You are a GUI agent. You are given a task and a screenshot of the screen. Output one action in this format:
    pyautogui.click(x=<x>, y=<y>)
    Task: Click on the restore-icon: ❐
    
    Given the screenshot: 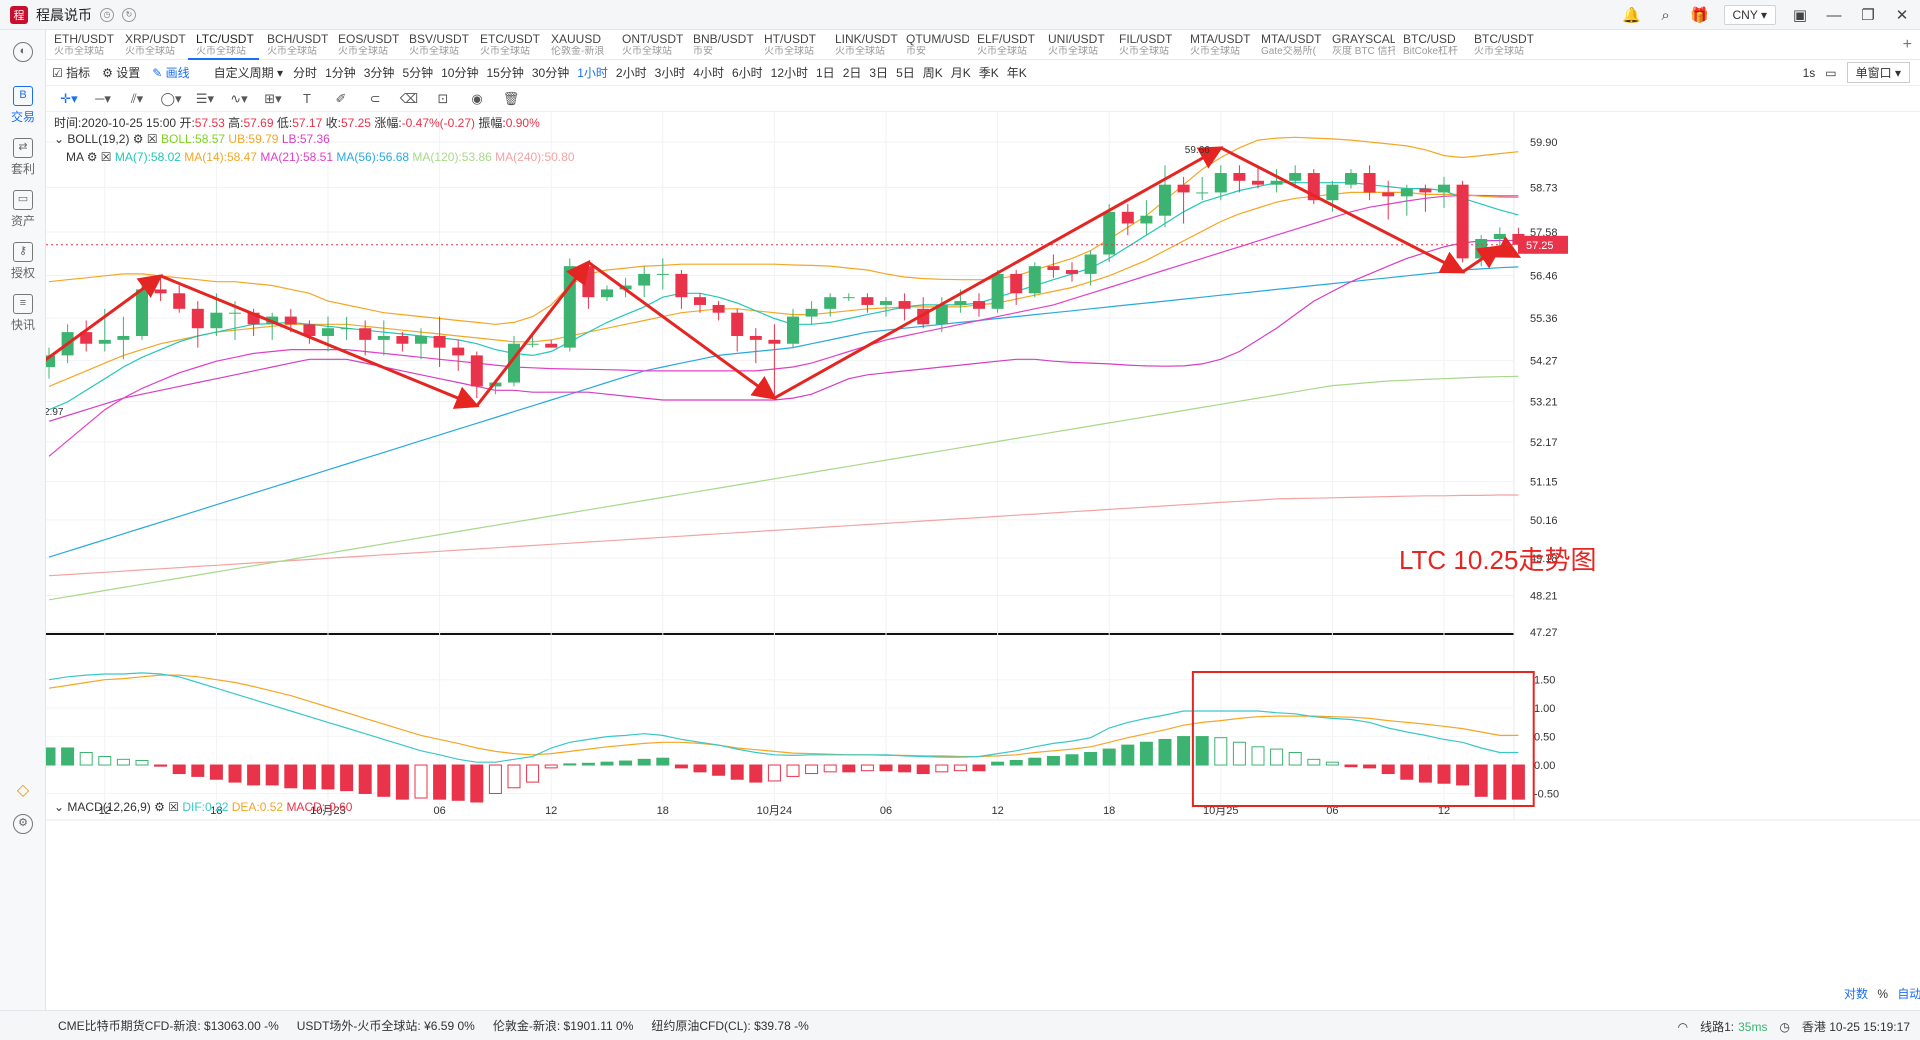 What is the action you would take?
    pyautogui.click(x=1868, y=15)
    